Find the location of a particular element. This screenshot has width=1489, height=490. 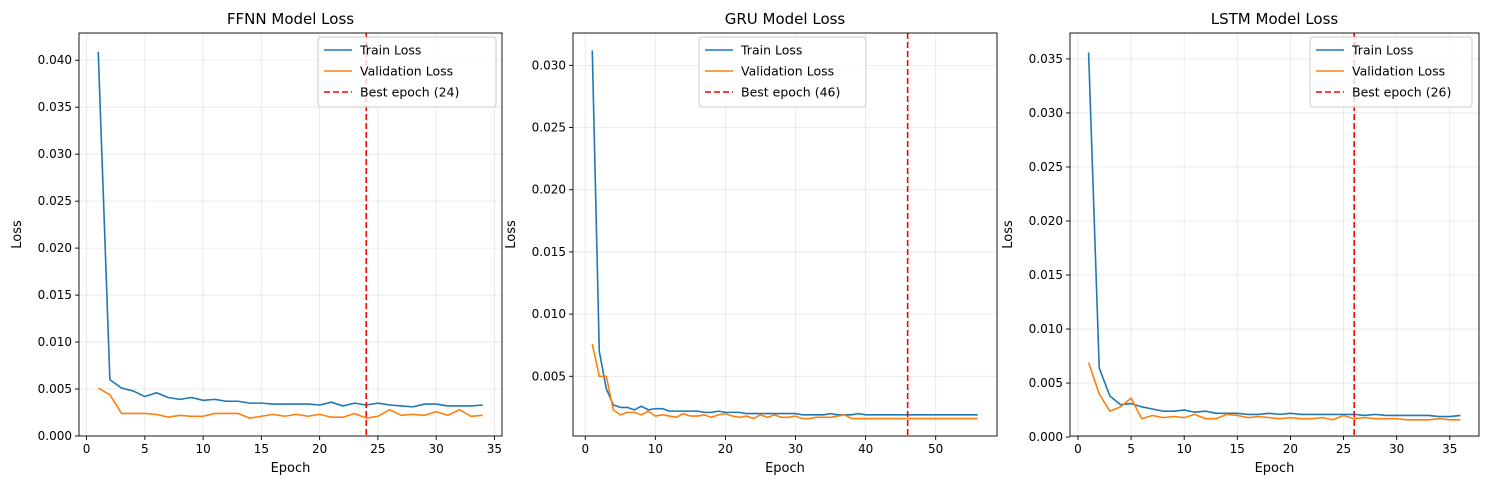

chart-title: FFNN Model Loss is located at coordinates (290, 19).